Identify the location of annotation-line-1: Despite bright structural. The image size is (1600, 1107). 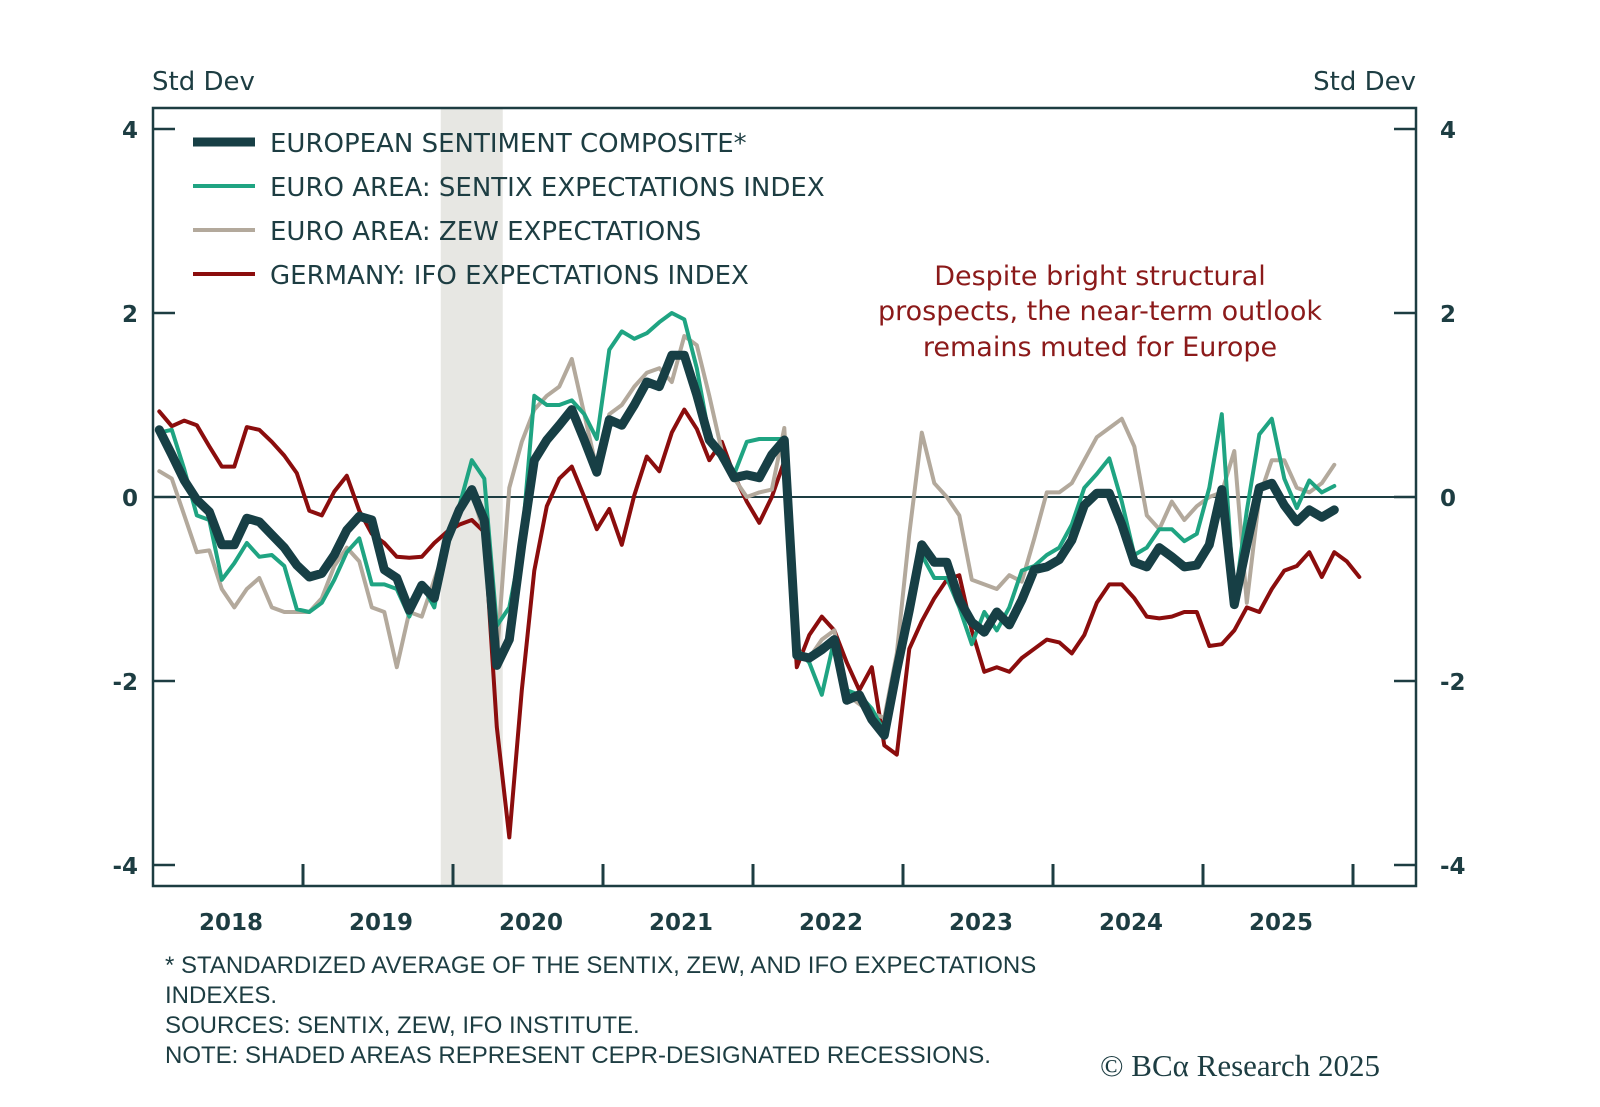
(1100, 276).